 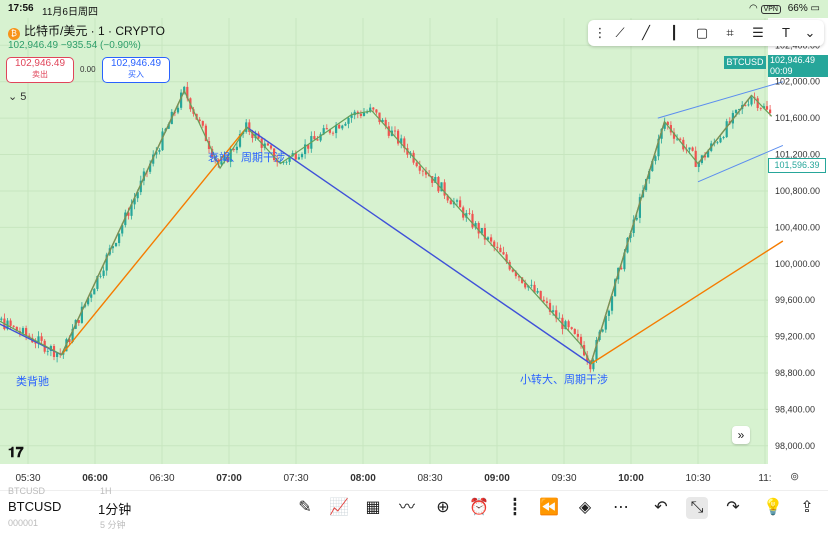 I want to click on drag-handle-icon: ⋮, so click(x=600, y=32).